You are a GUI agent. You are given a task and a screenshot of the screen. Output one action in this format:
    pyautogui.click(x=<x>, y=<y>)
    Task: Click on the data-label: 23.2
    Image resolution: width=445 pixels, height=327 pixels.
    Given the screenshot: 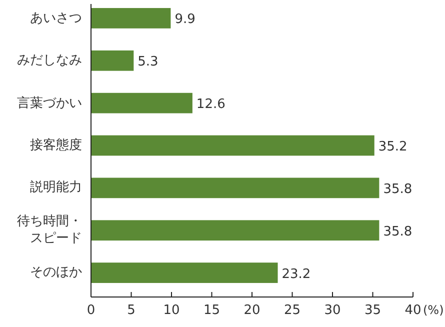 What is the action you would take?
    pyautogui.click(x=296, y=274)
    